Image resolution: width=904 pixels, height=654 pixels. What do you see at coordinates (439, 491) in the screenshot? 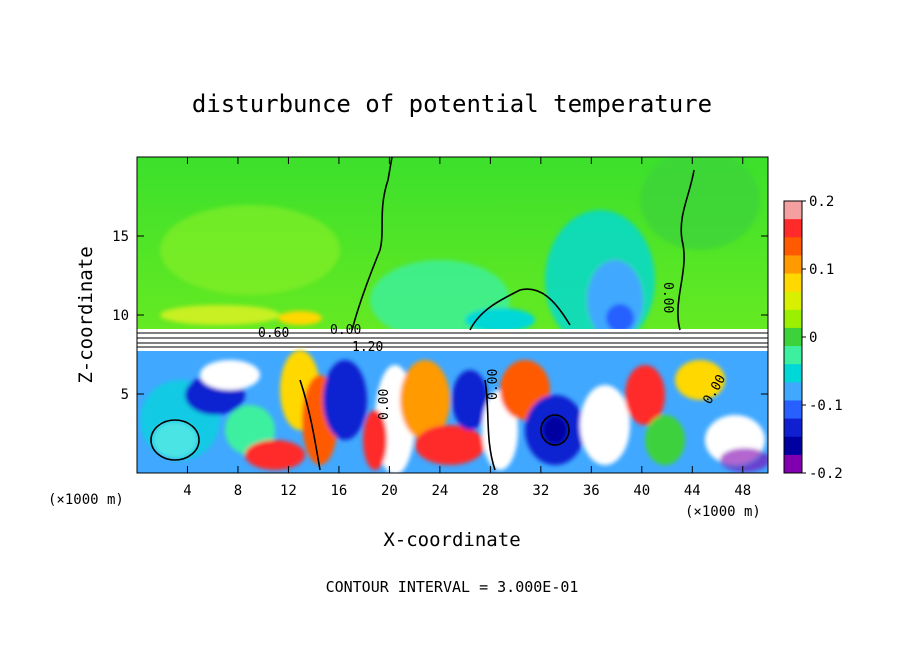
I see `x-tick-label: 24` at bounding box center [439, 491].